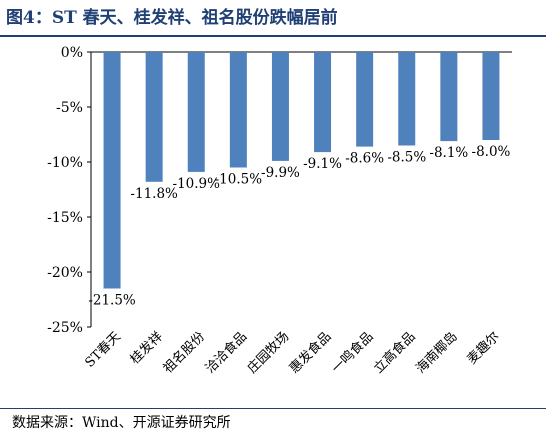 Image resolution: width=546 pixels, height=439 pixels. What do you see at coordinates (406, 158) in the screenshot?
I see `value-label: -8.5%` at bounding box center [406, 158].